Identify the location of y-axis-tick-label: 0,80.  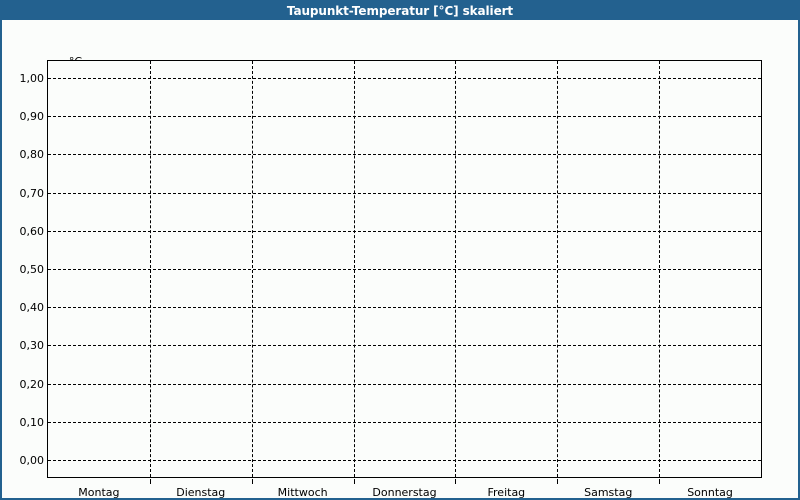
(32, 155).